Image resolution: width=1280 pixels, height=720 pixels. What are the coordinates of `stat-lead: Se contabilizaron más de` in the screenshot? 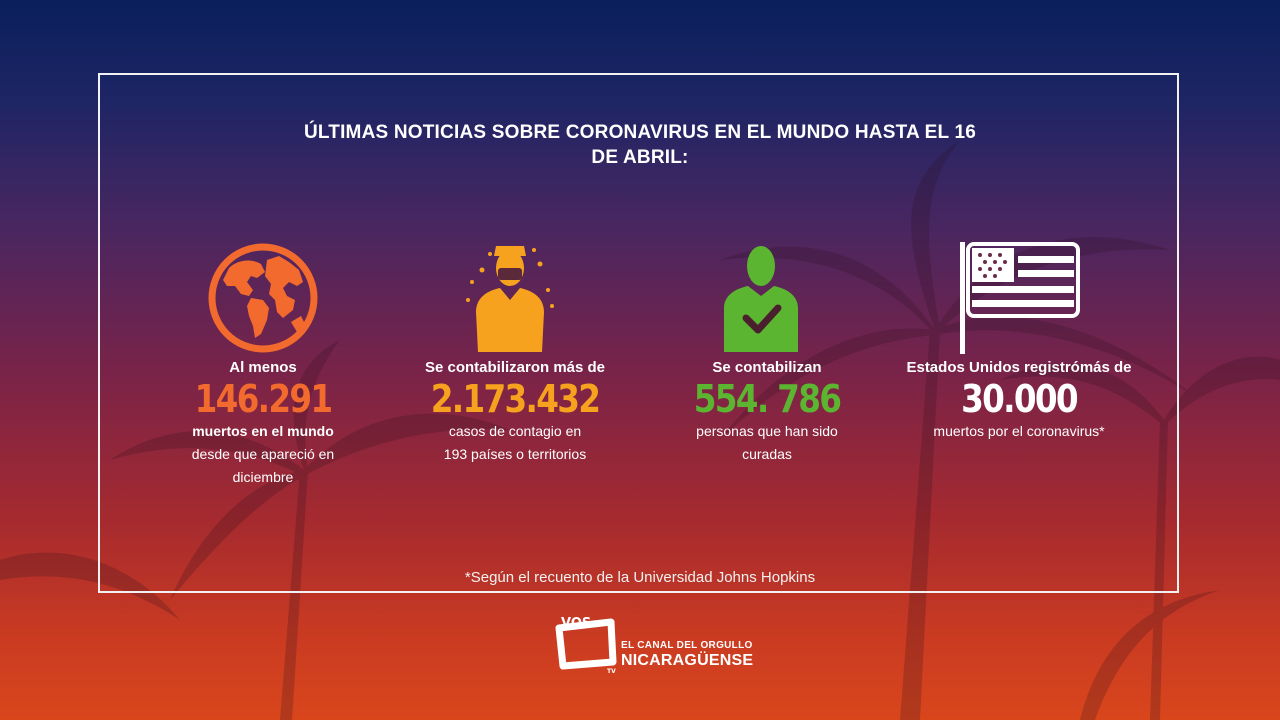 It's located at (515, 367).